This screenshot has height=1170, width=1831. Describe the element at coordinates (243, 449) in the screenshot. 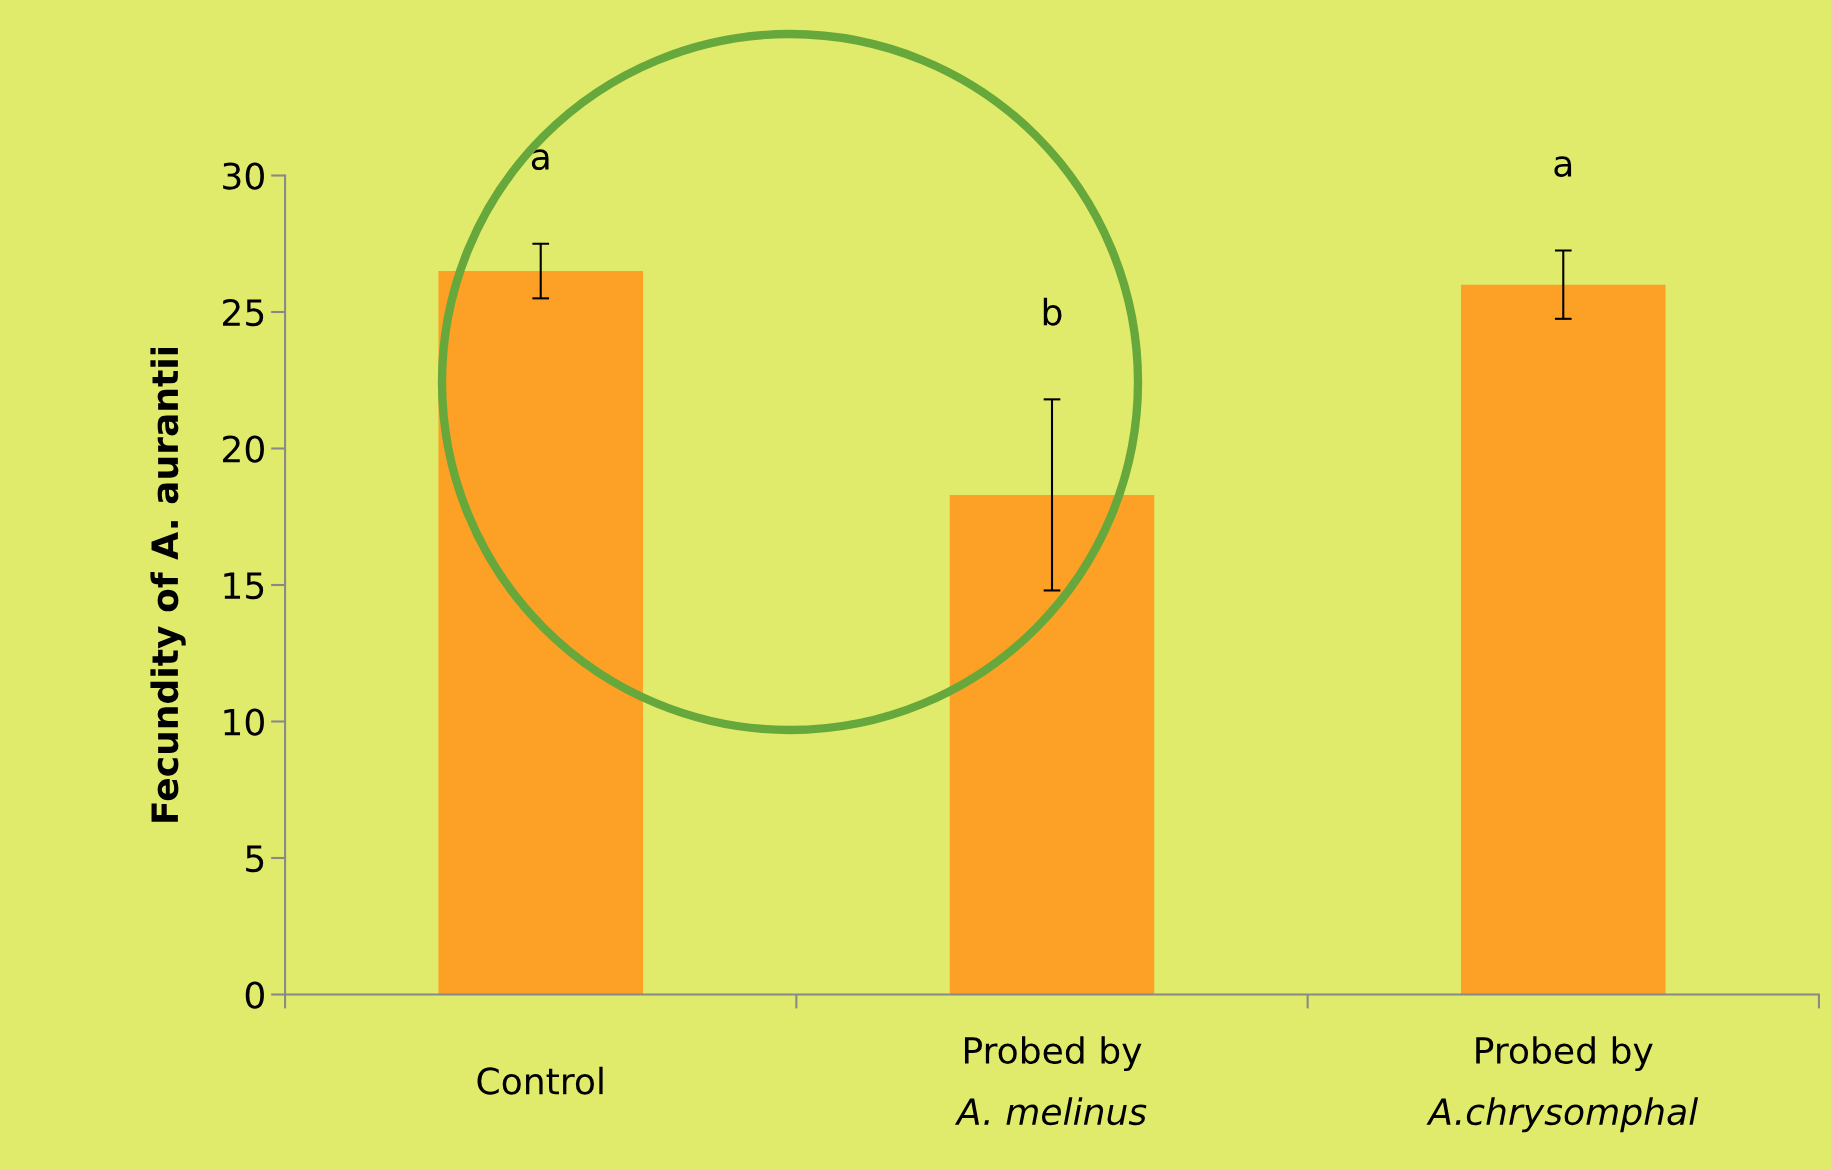

I see `y-tick-label: 20` at that location.